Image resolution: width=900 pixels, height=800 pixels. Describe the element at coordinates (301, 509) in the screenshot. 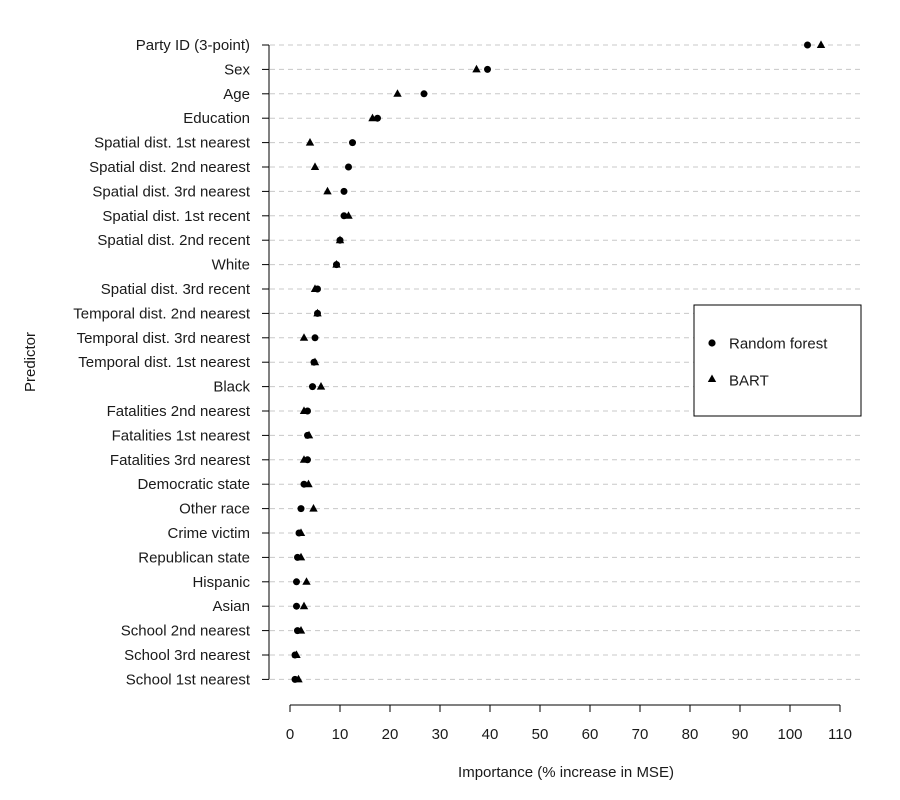

I see `rf-point-other-race` at that location.